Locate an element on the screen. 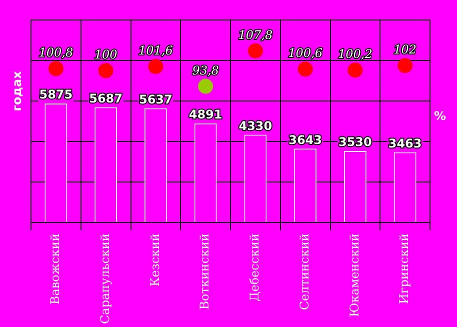 The image size is (457, 327). data-label: 4330 is located at coordinates (255, 125).